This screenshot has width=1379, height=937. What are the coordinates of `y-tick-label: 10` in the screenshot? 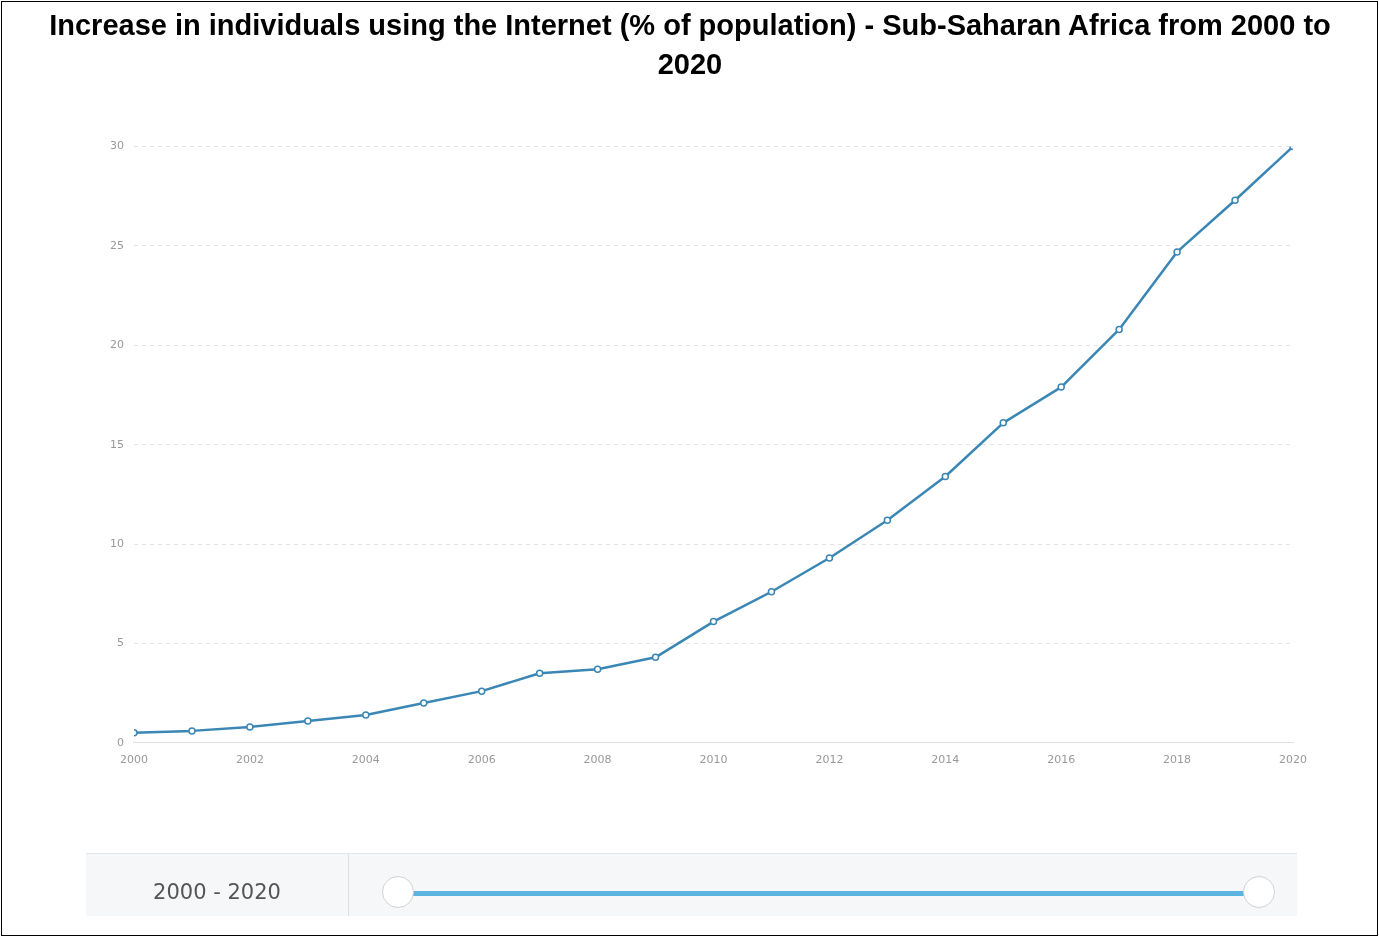 It's located at (117, 543).